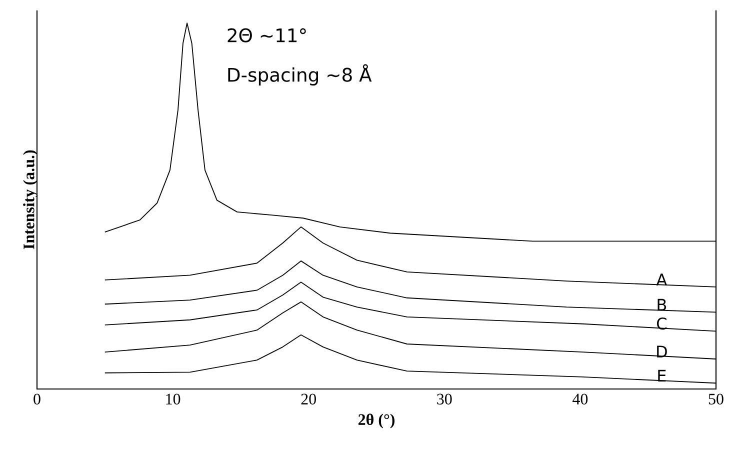 This screenshot has height=458, width=731. I want to click on x-tick-label: 40, so click(580, 399).